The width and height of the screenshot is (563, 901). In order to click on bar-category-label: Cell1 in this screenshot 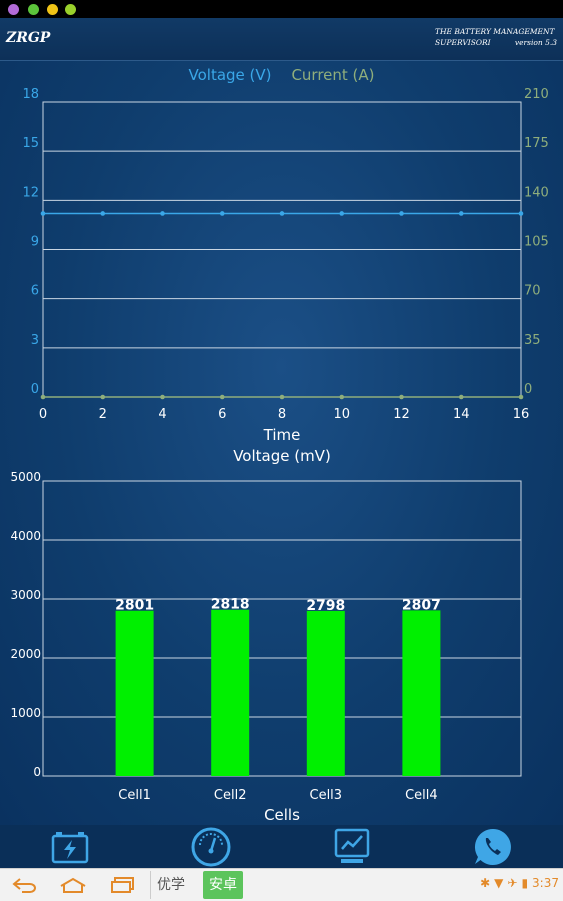, I will do `click(134, 795)`.